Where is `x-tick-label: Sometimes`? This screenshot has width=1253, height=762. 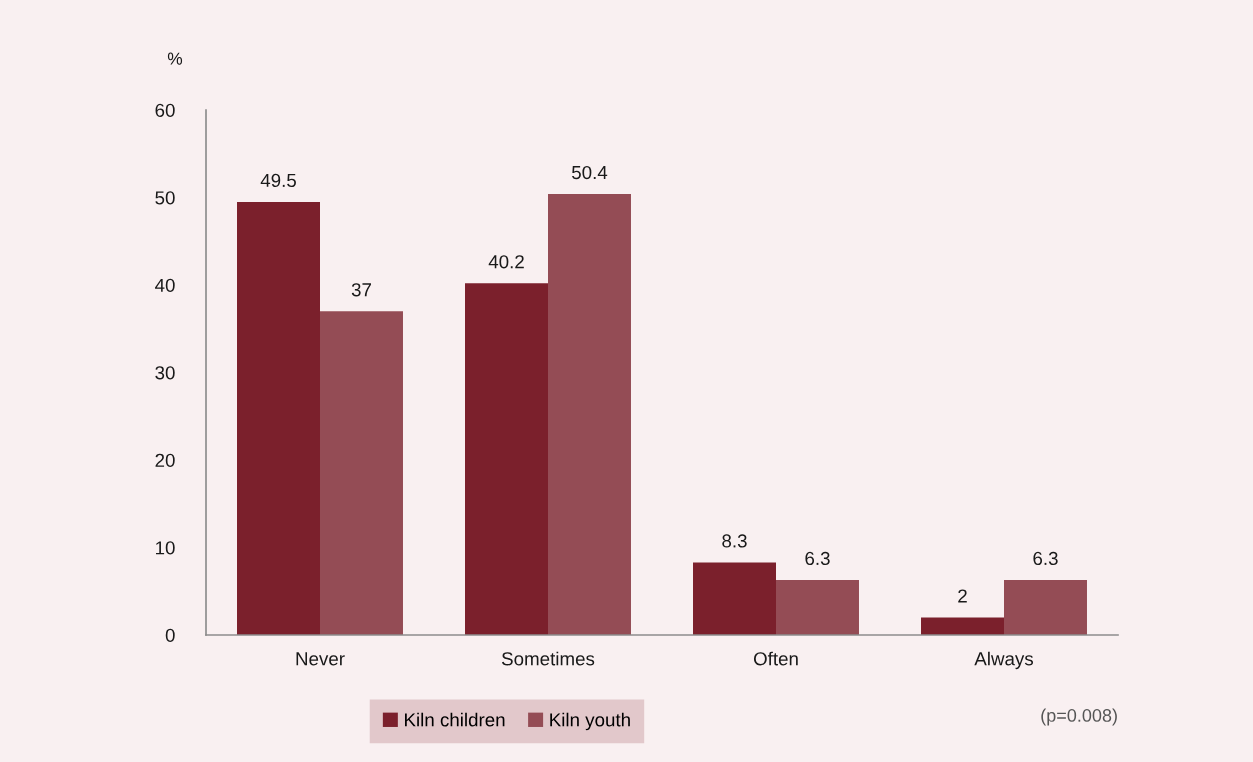
x-tick-label: Sometimes is located at coordinates (548, 658).